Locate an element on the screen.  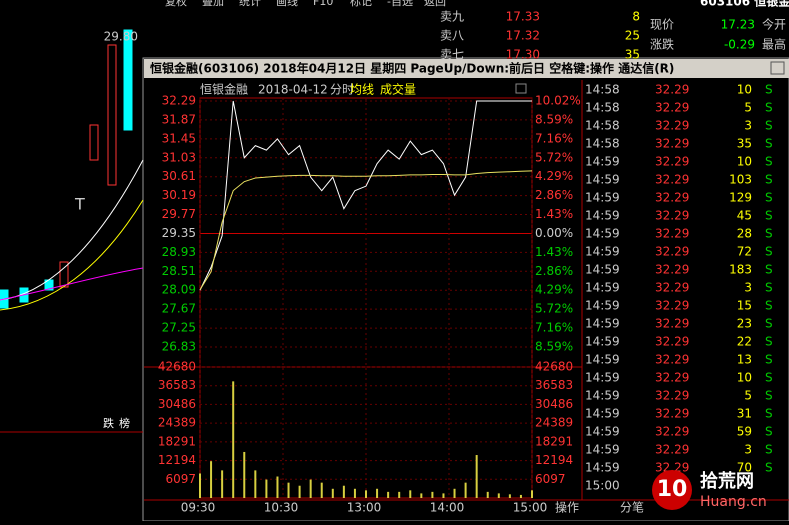
x-tick-label: 09:30 is located at coordinates (198, 508).